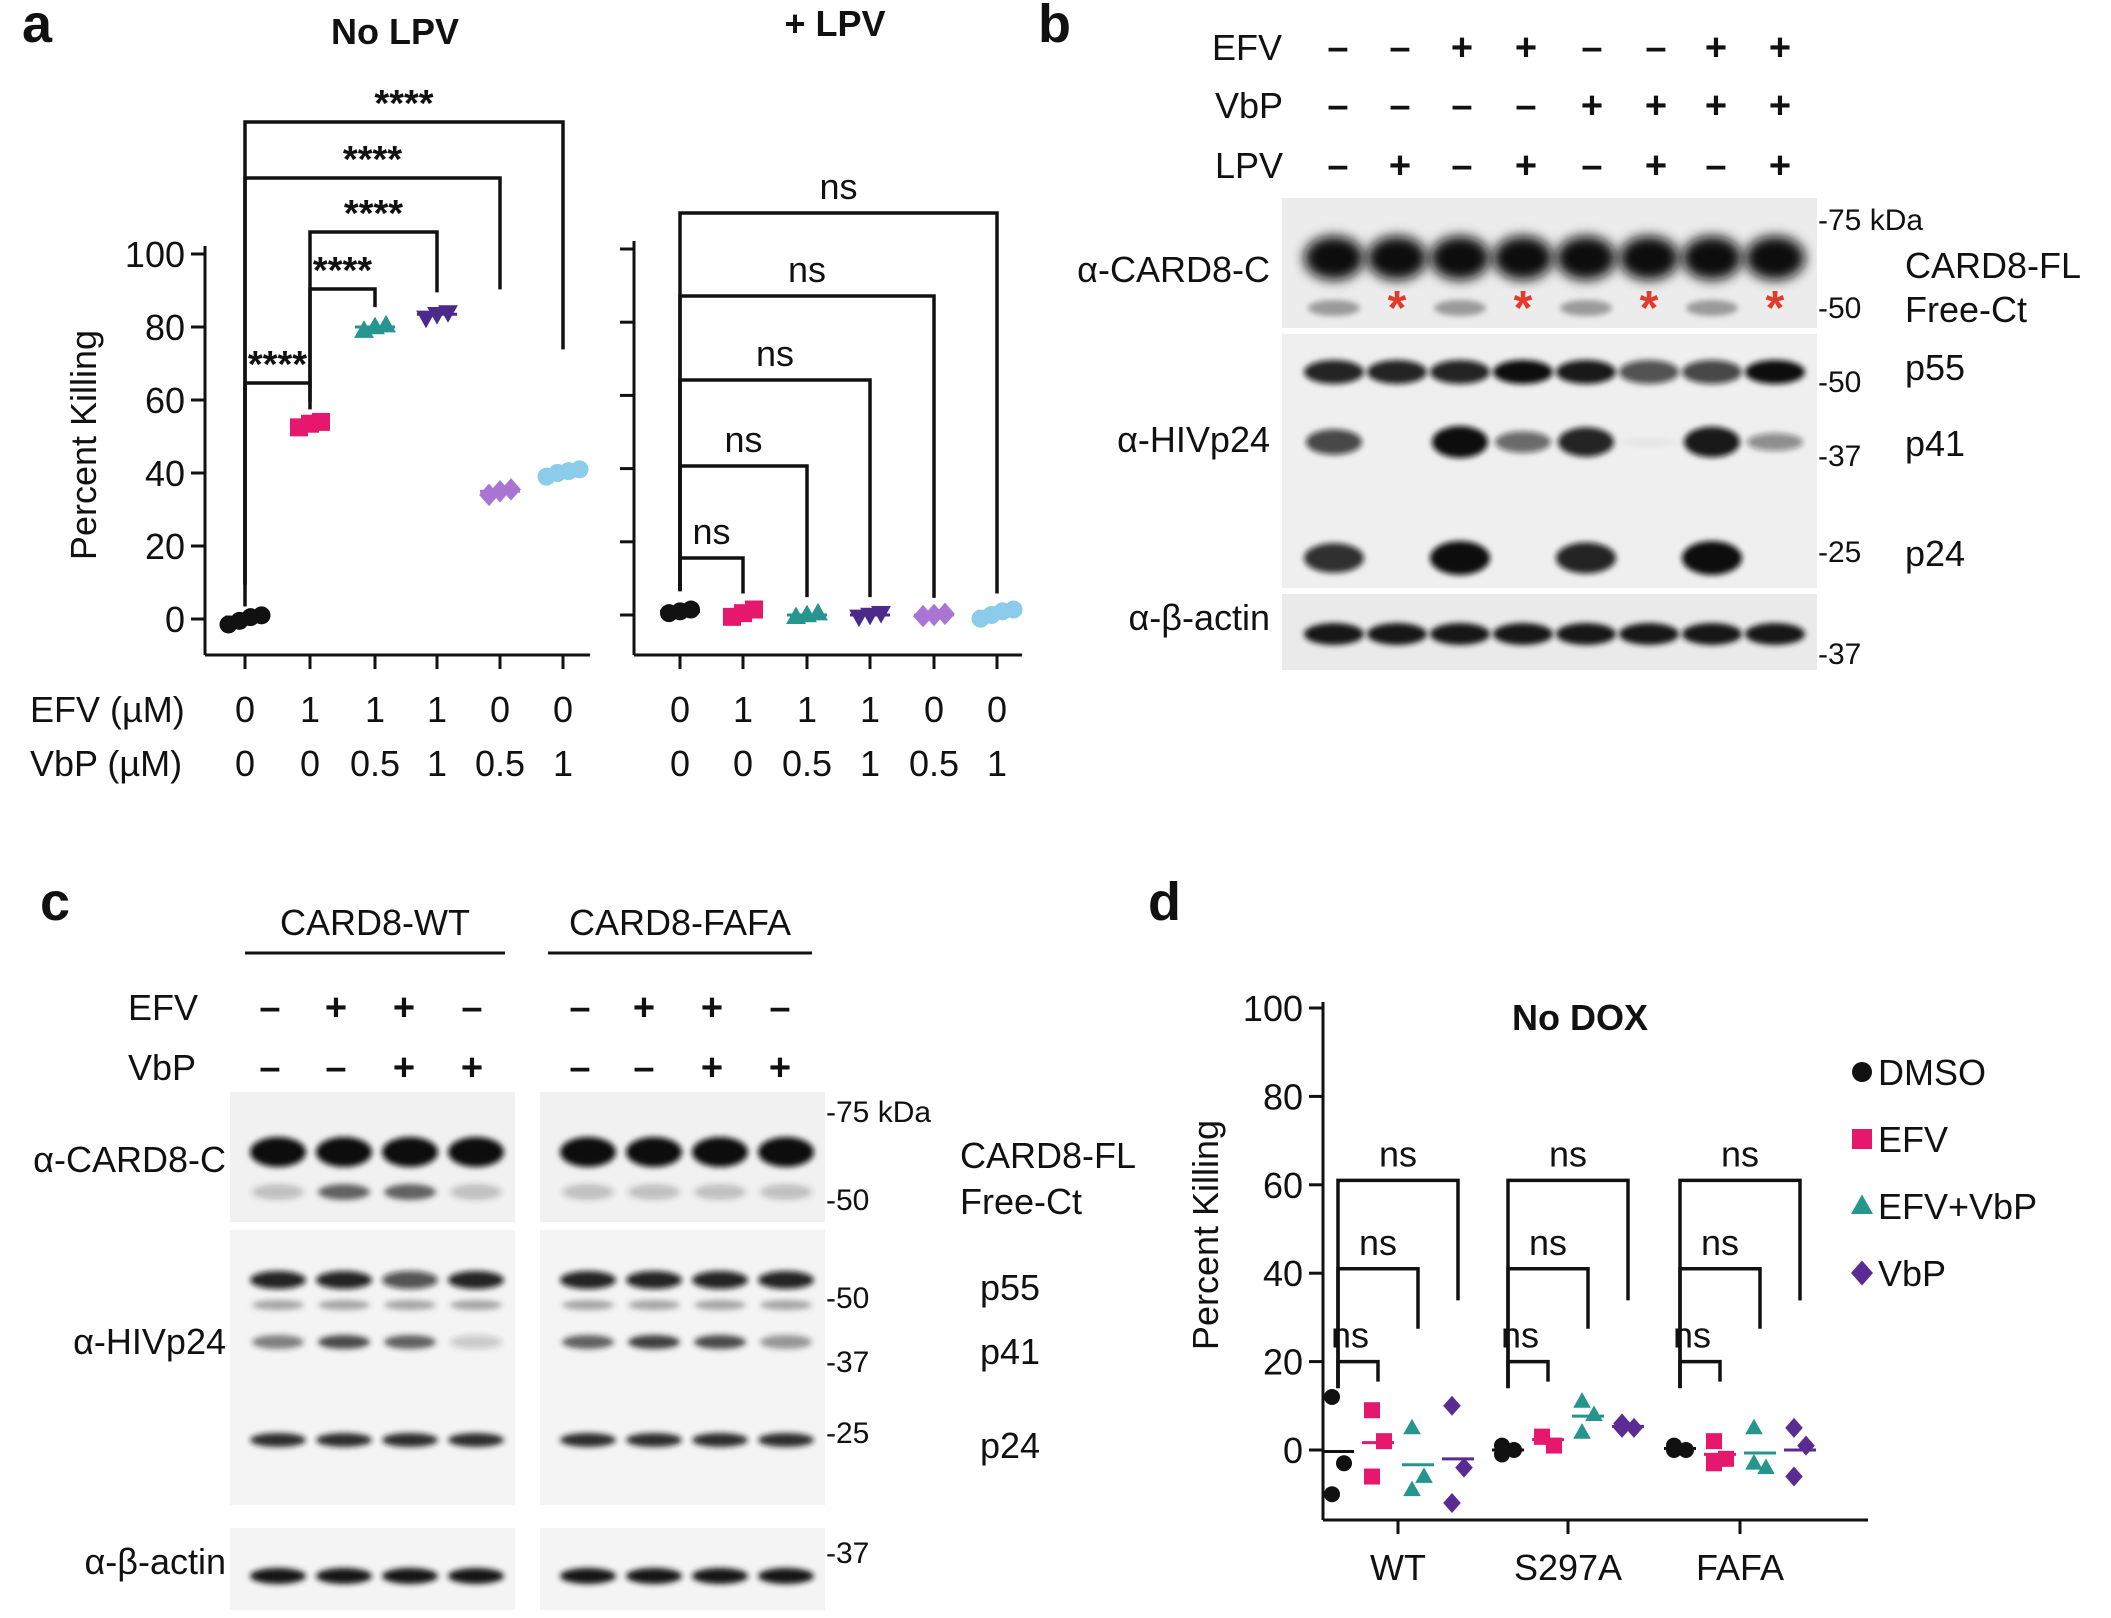  Describe the element at coordinates (1283, 1185) in the screenshot. I see `y-tick-label: 60` at that location.